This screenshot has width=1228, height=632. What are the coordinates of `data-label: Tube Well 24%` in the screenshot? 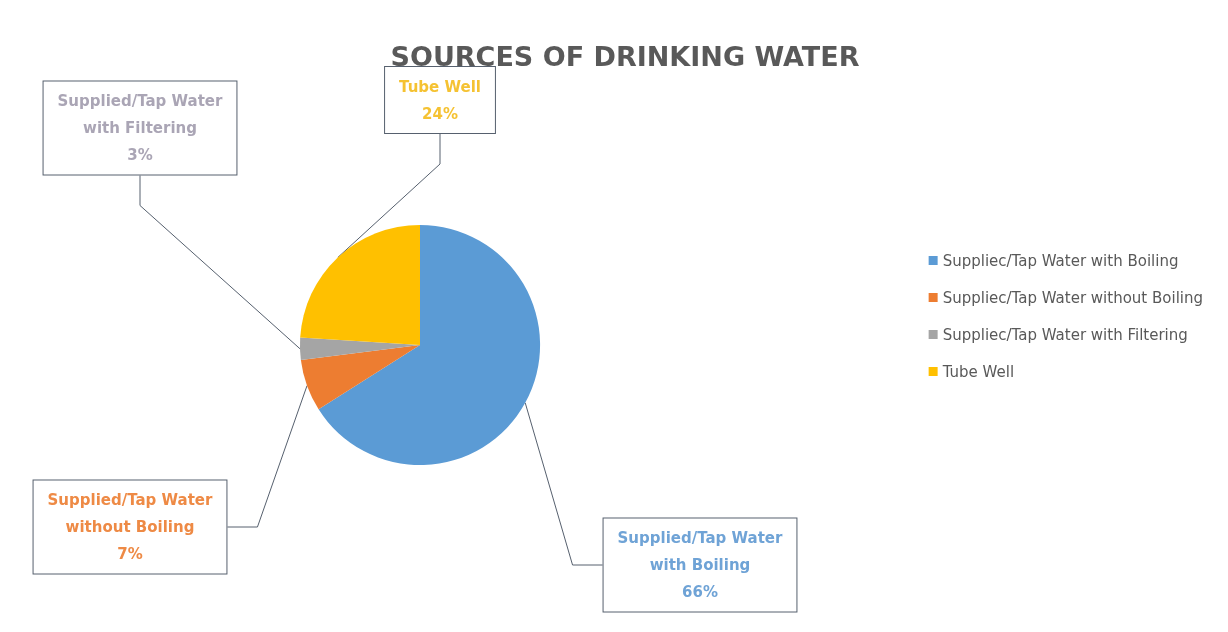 It's located at (440, 100).